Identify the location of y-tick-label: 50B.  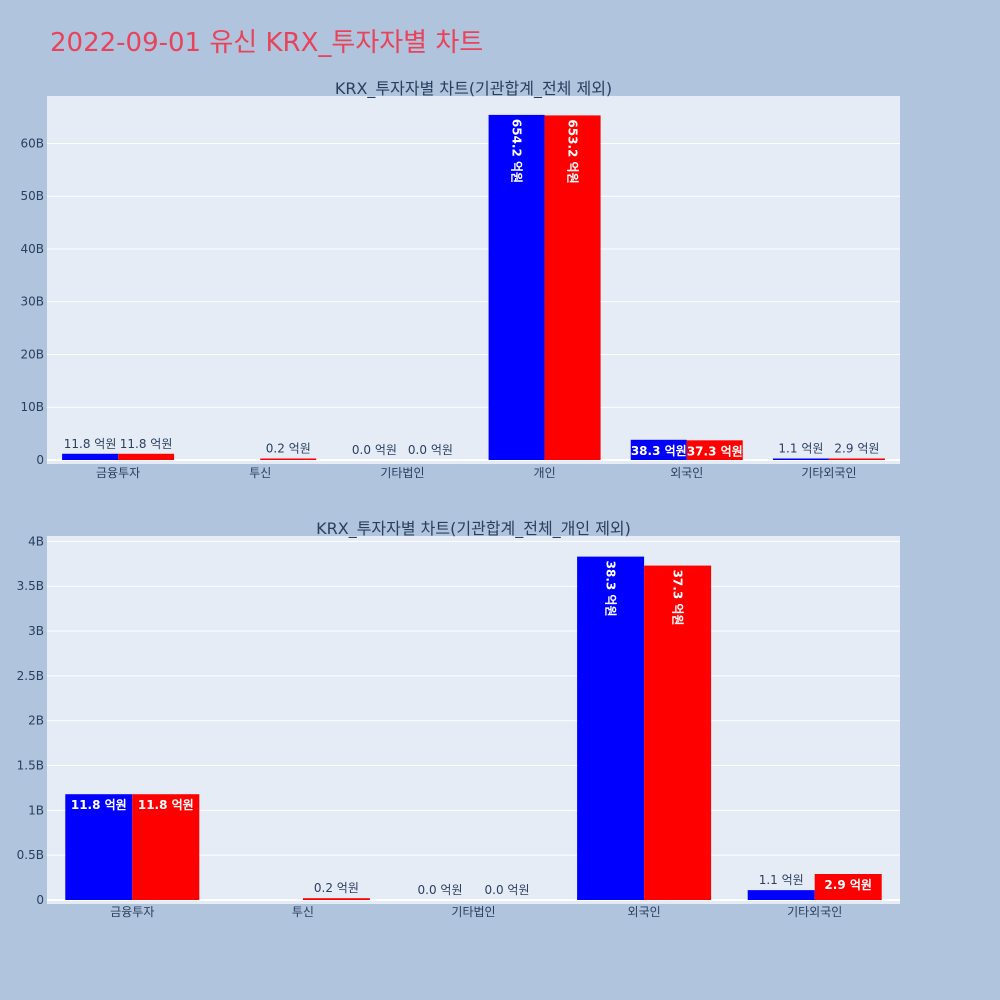
(32, 196).